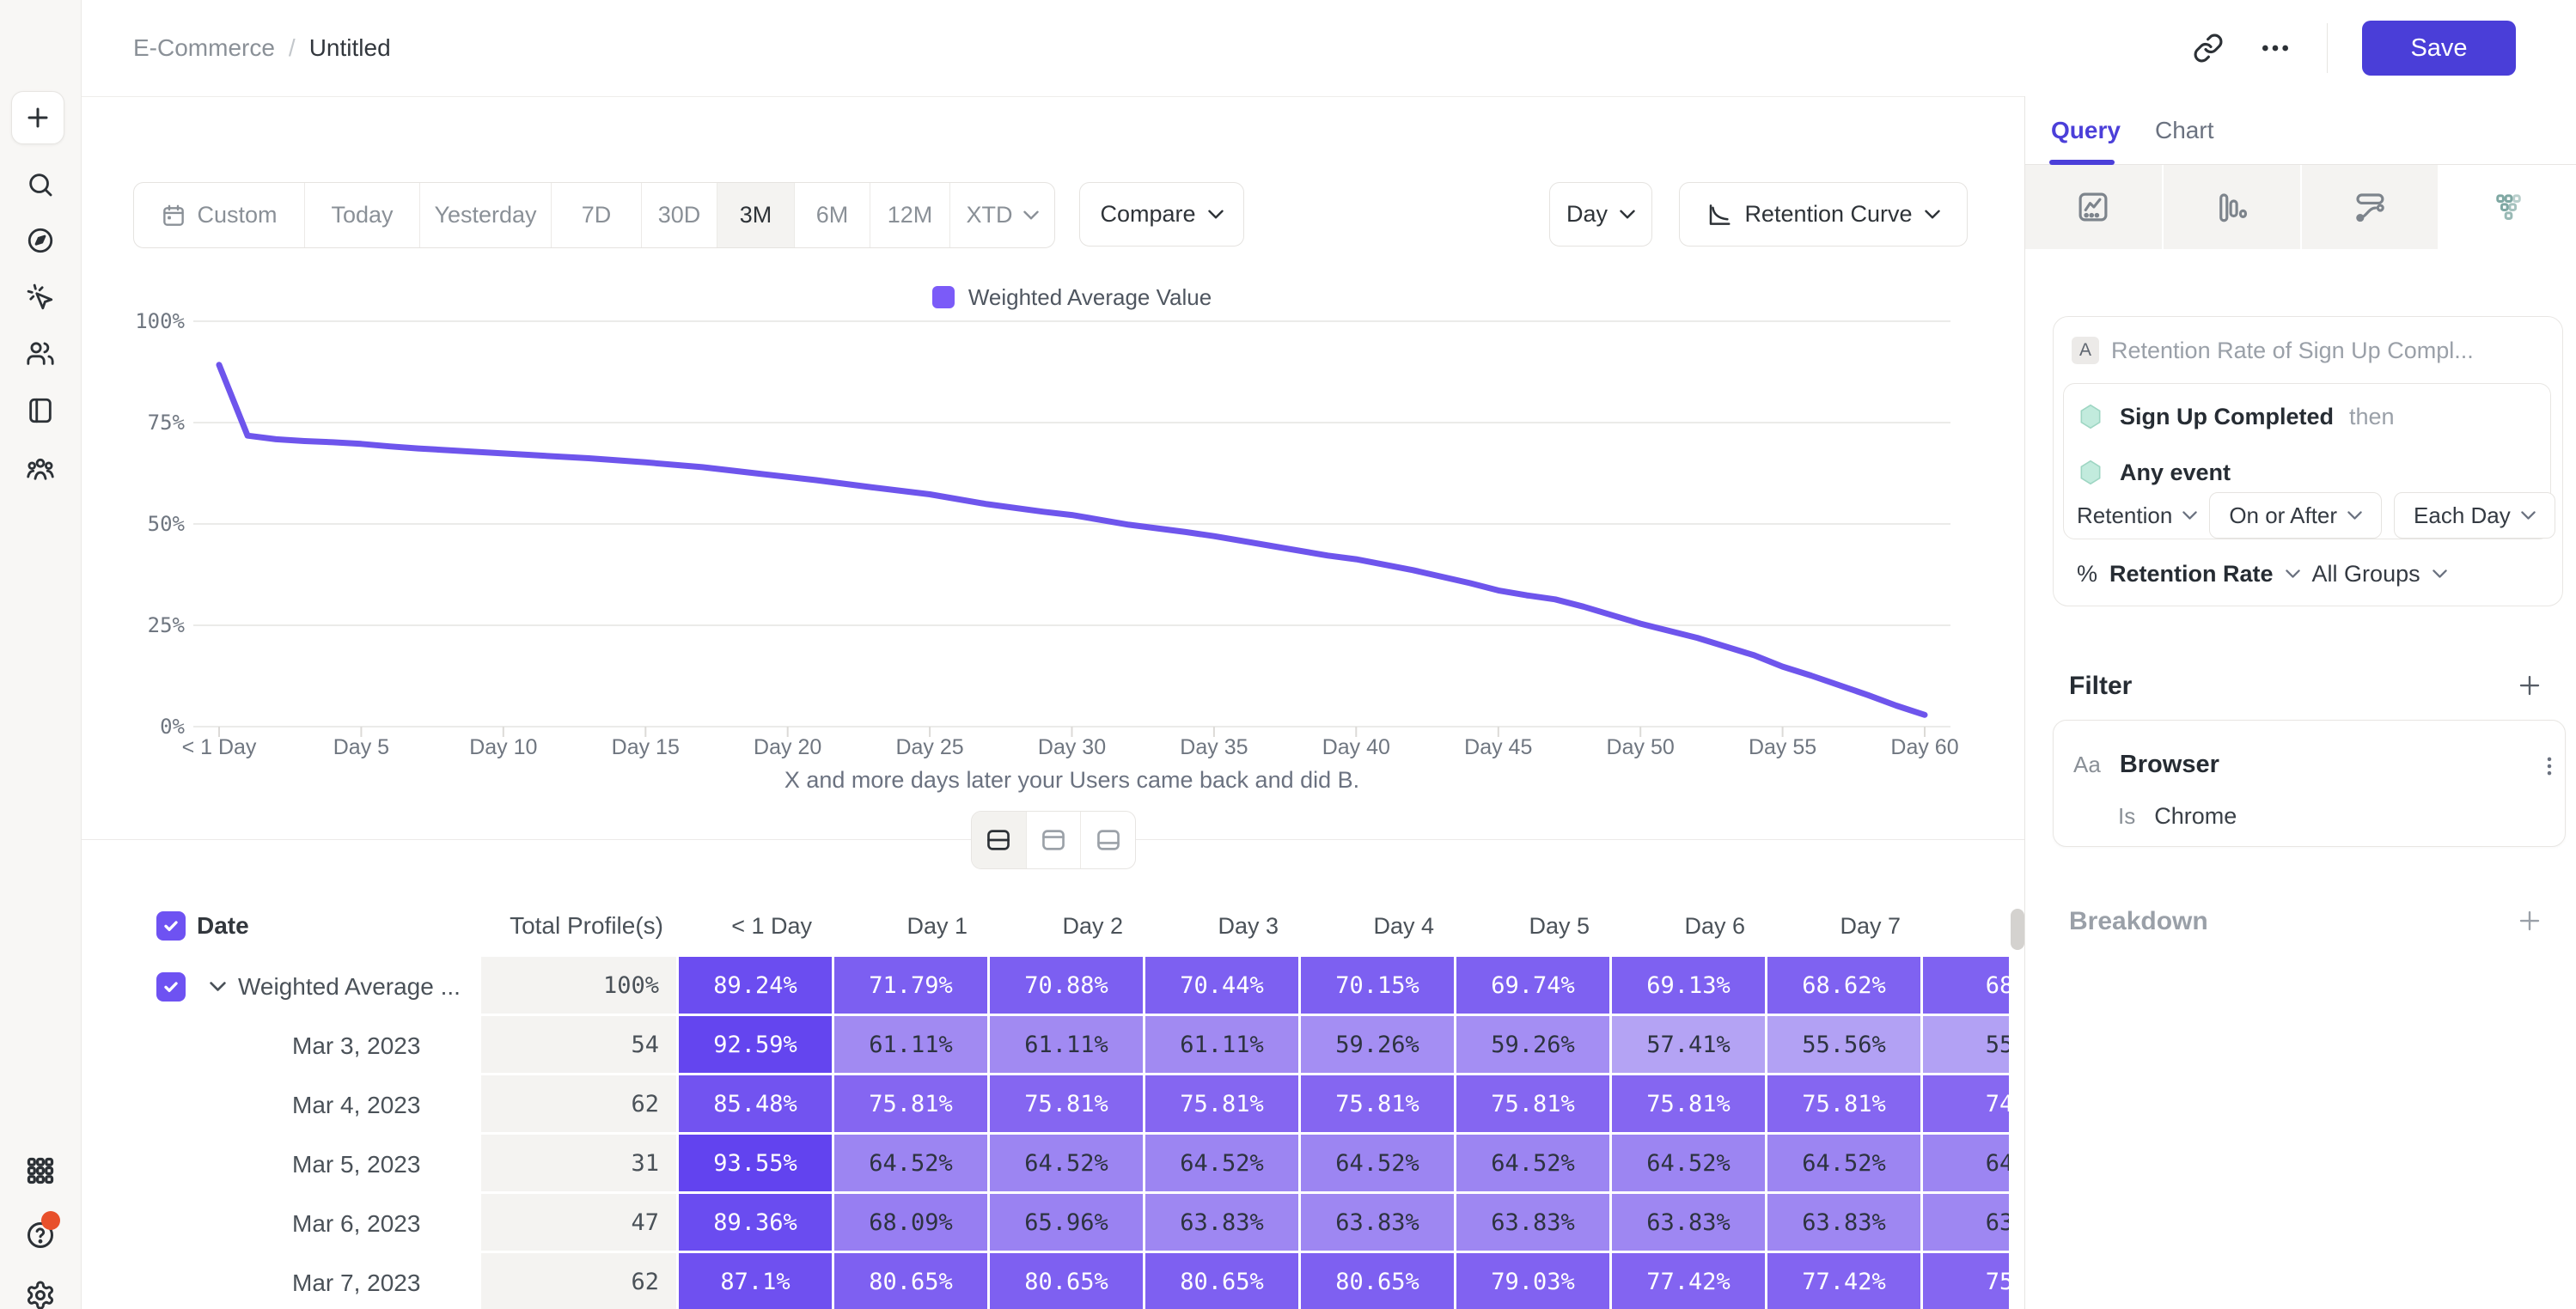 The image size is (2576, 1309). What do you see at coordinates (756, 1105) in the screenshot?
I see `retention-value-cell: 85.48%` at bounding box center [756, 1105].